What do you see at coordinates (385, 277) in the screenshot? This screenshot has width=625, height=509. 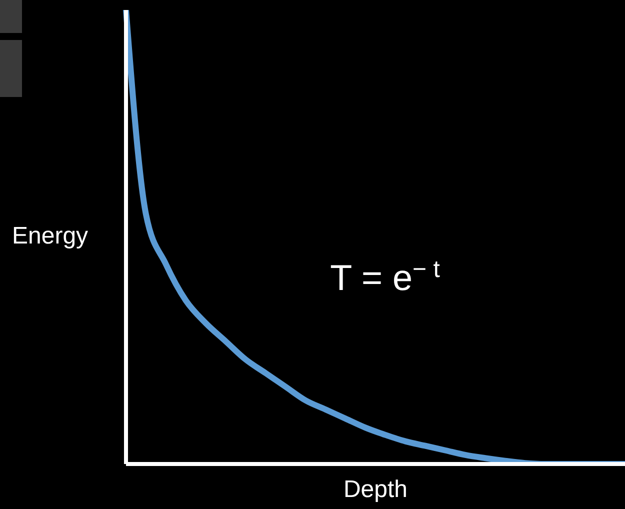 I see `annotation: T = e$^{− t}$` at bounding box center [385, 277].